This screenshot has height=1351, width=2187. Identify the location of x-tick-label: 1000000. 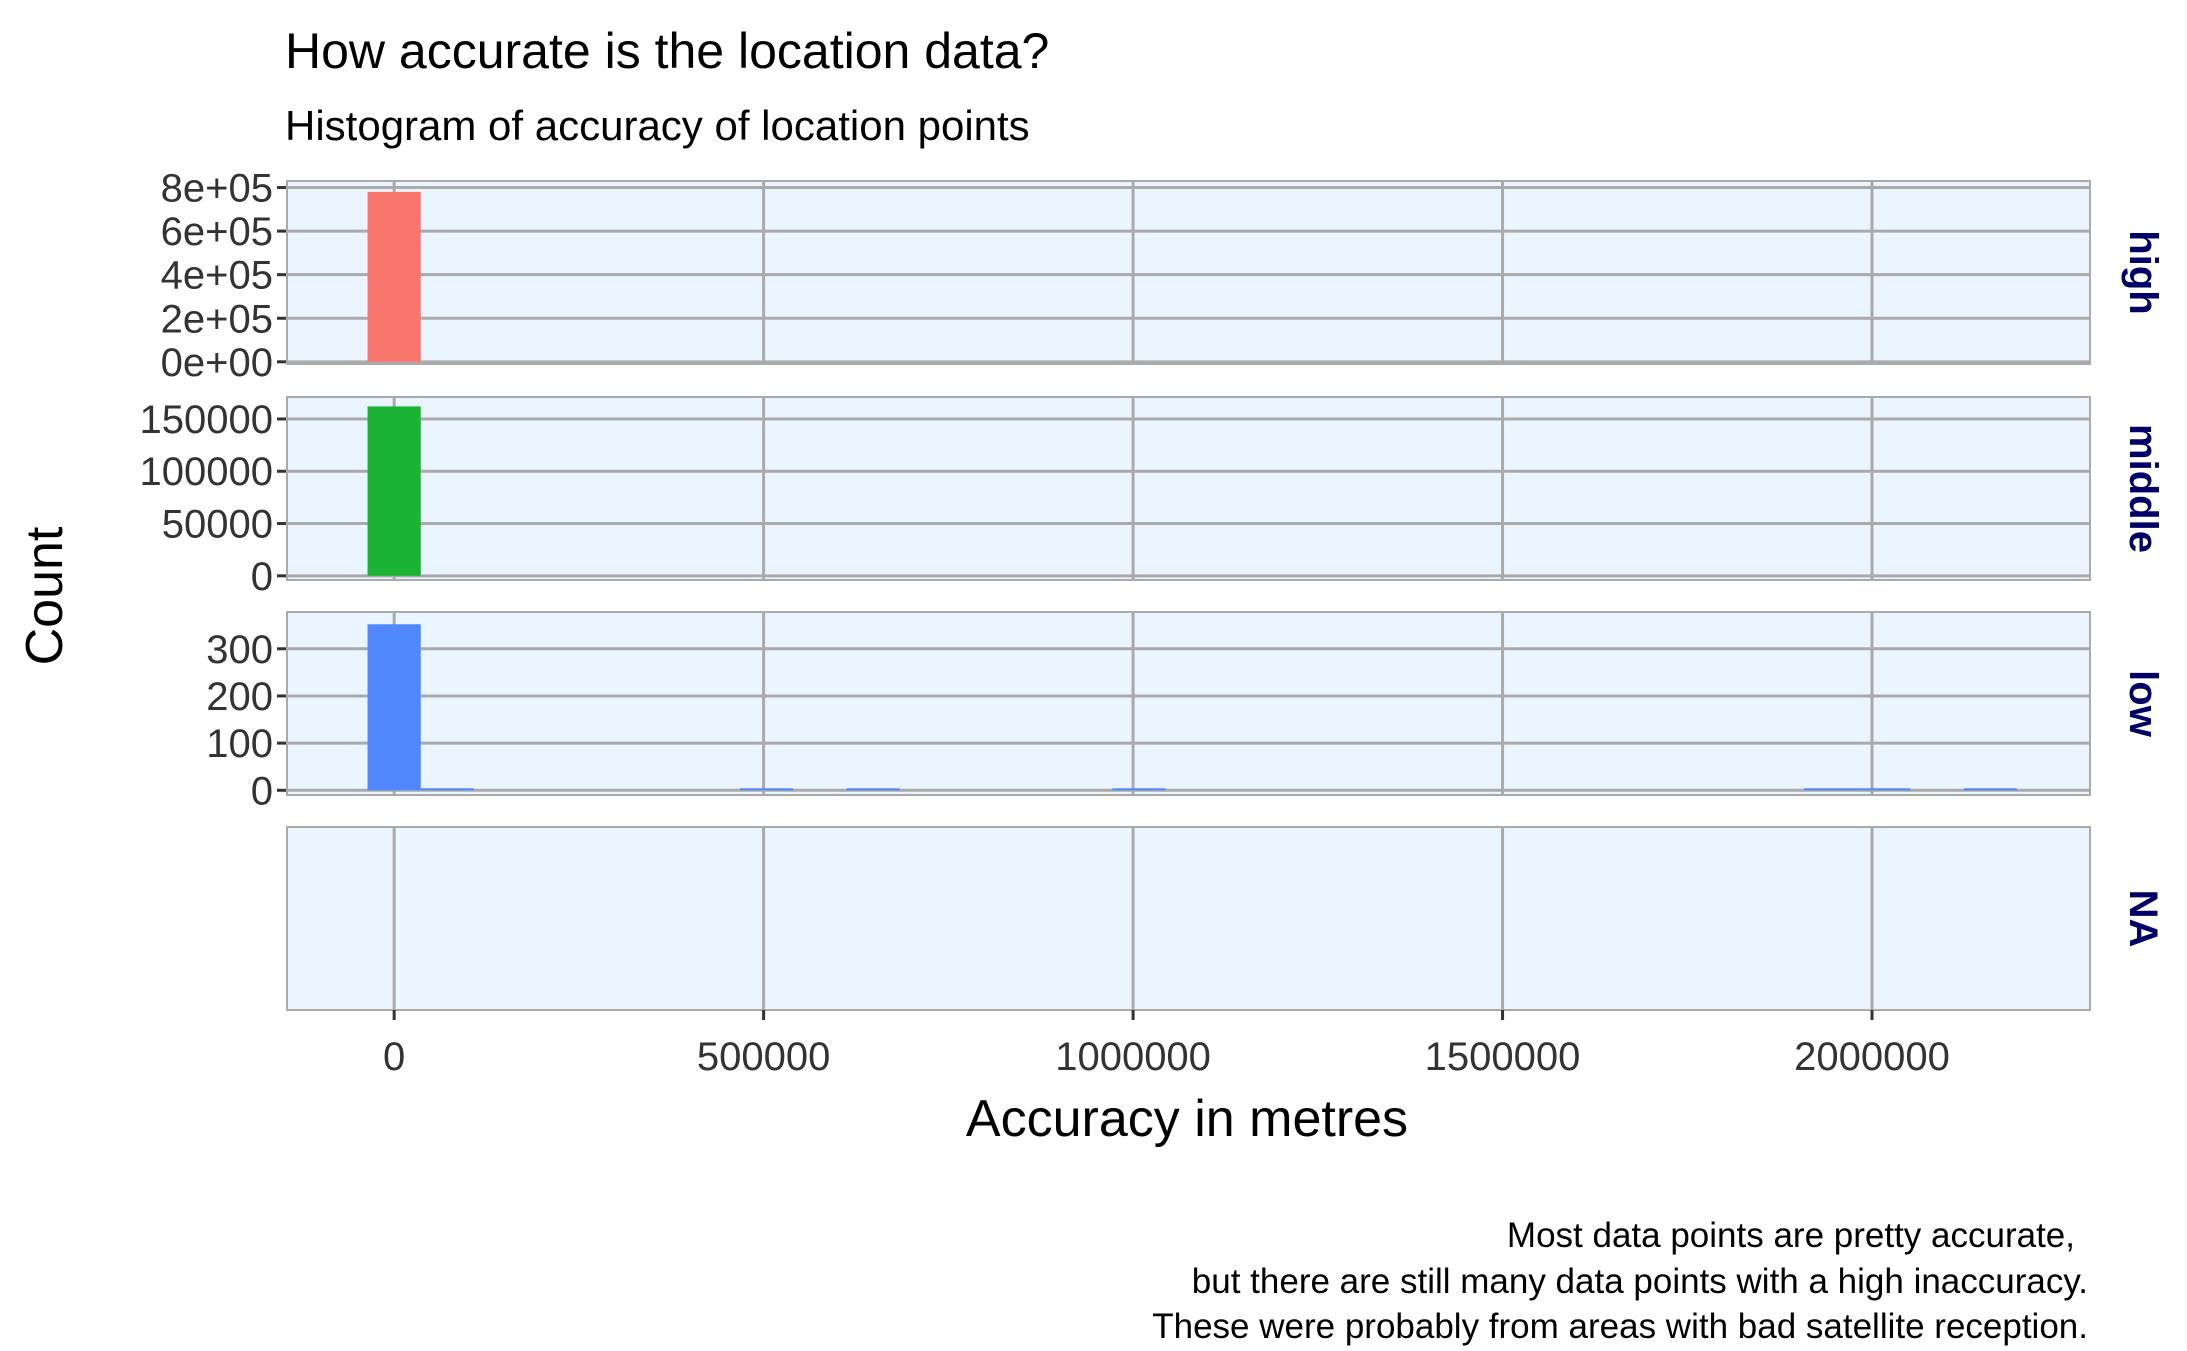
(1133, 1057).